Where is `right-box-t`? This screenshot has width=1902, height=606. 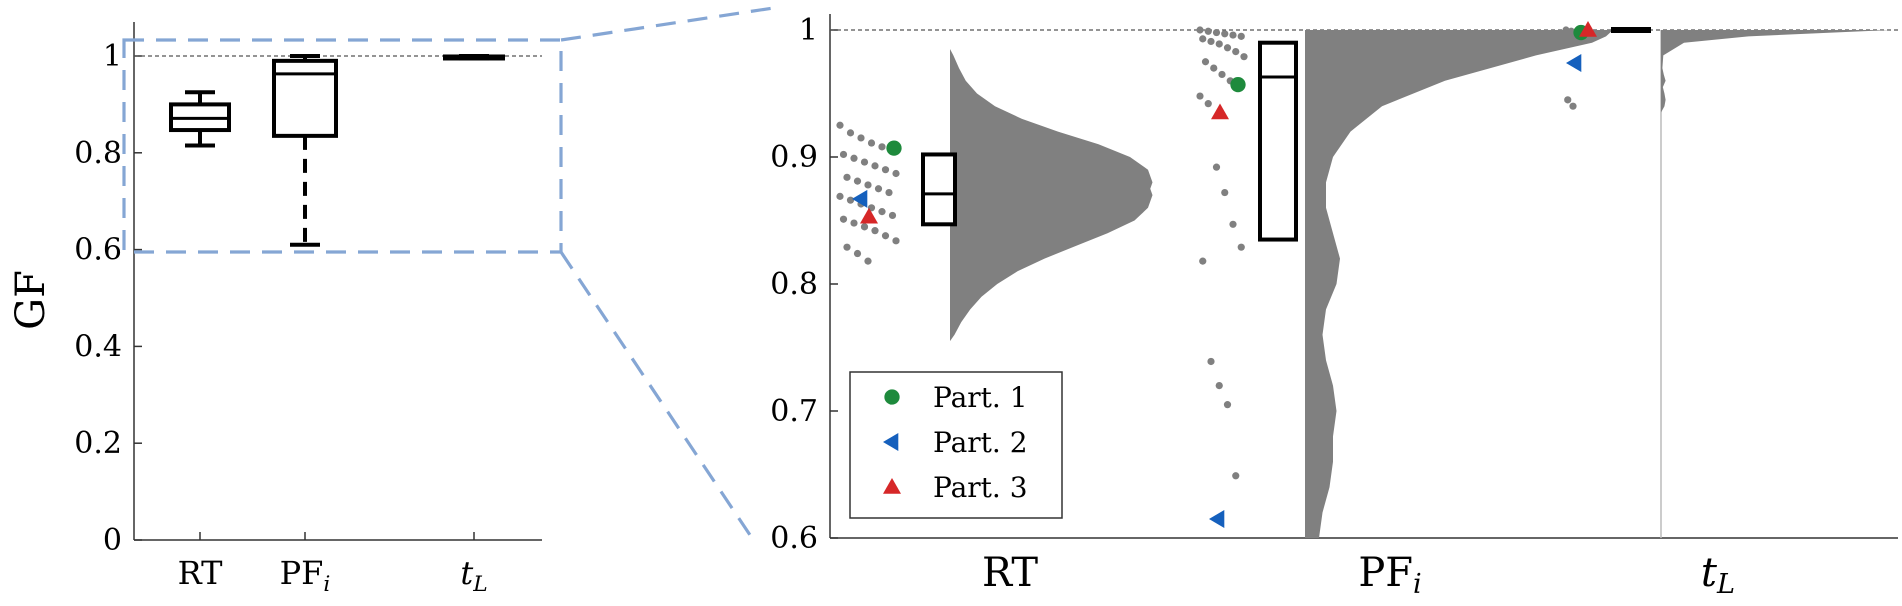 right-box-t is located at coordinates (1631, 30).